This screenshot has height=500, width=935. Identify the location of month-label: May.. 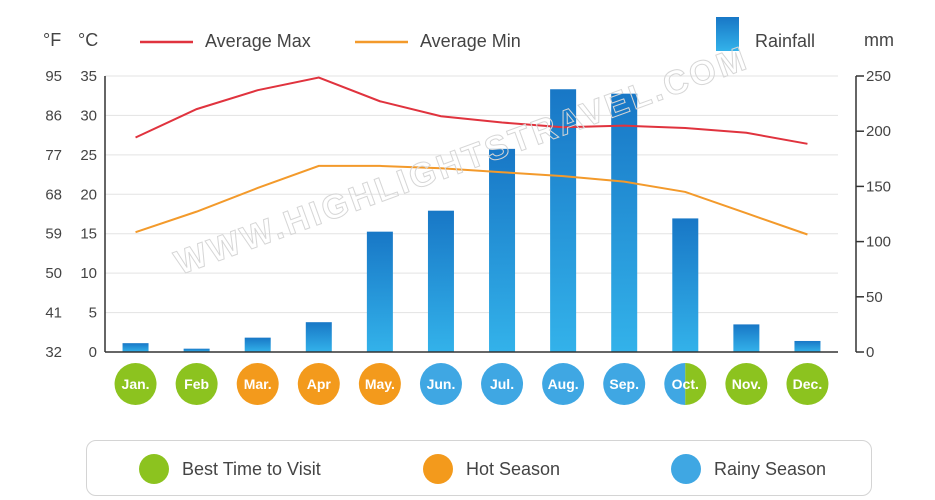
(380, 384).